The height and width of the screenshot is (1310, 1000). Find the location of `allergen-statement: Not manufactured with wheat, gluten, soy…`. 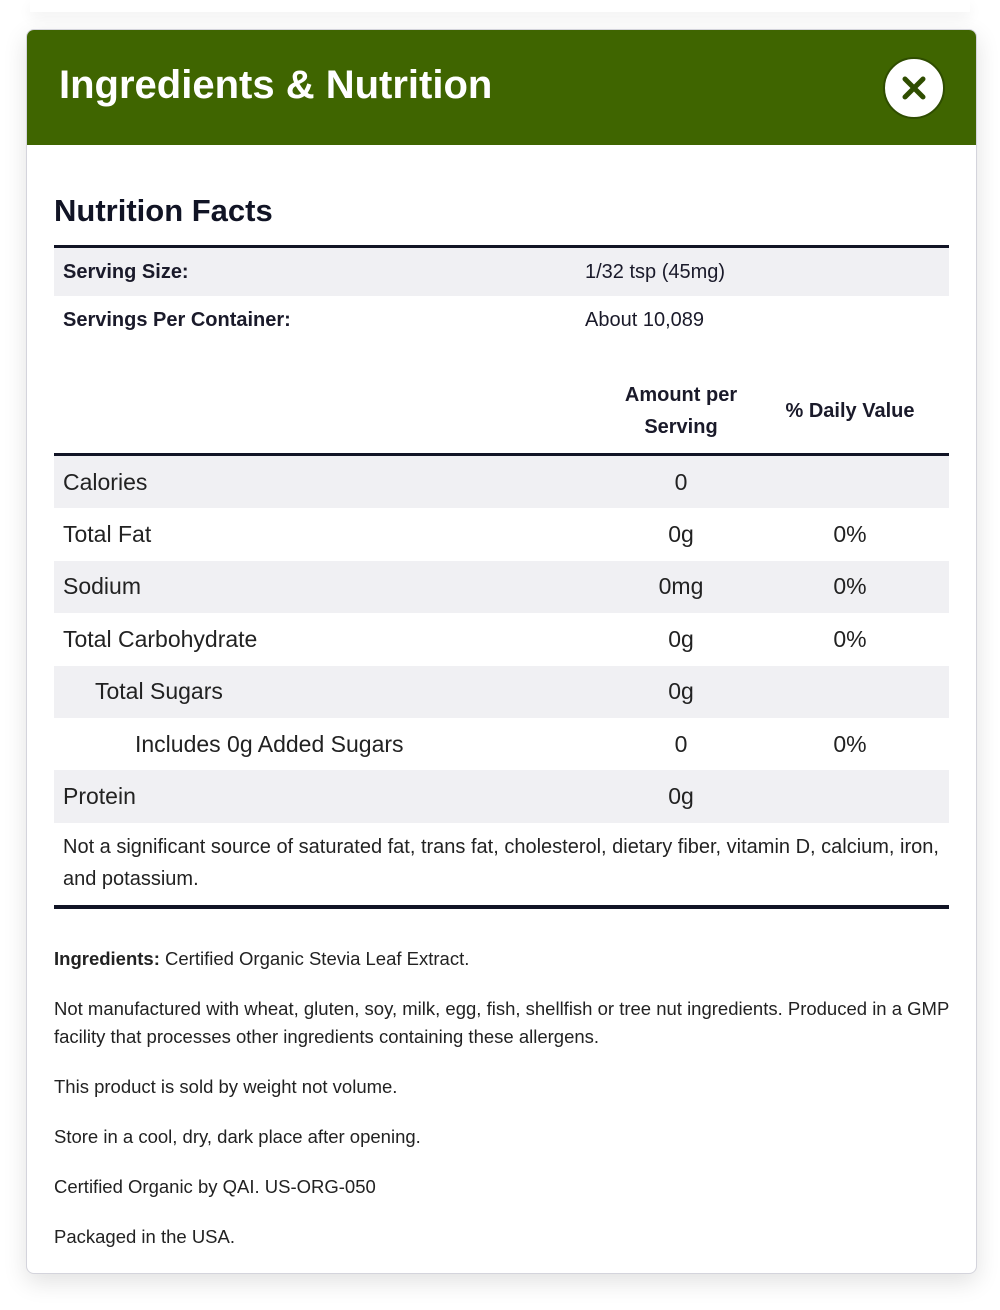

allergen-statement: Not manufactured with wheat, gluten, soy… is located at coordinates (501, 1022).